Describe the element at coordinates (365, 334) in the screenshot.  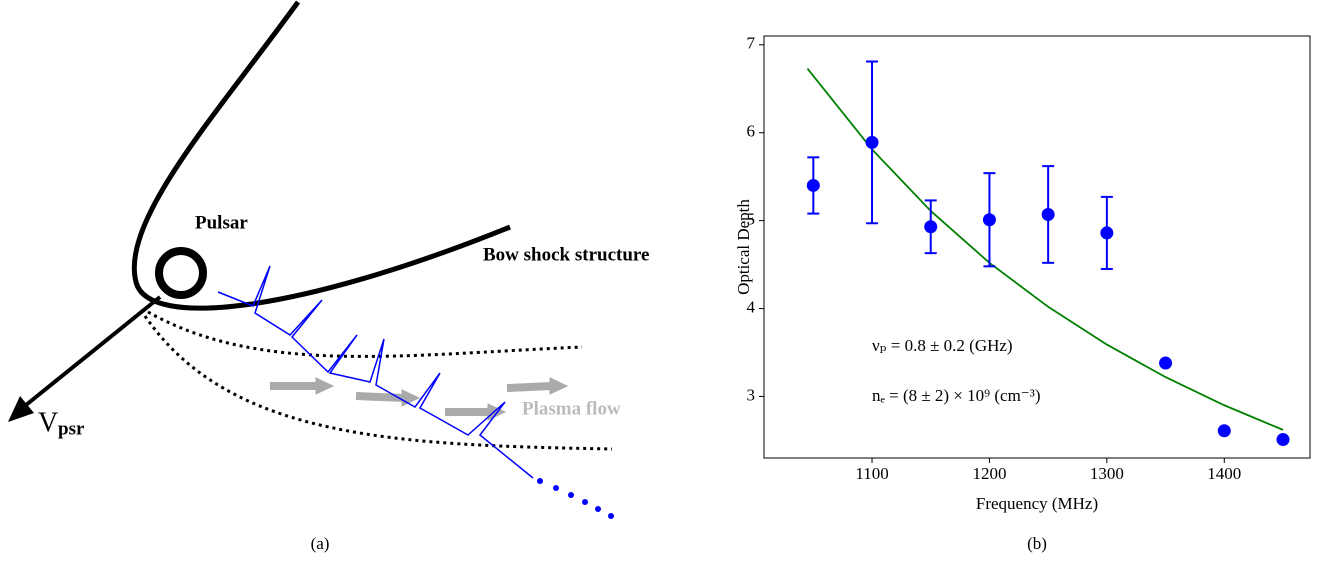
I see `flow-boundary` at that location.